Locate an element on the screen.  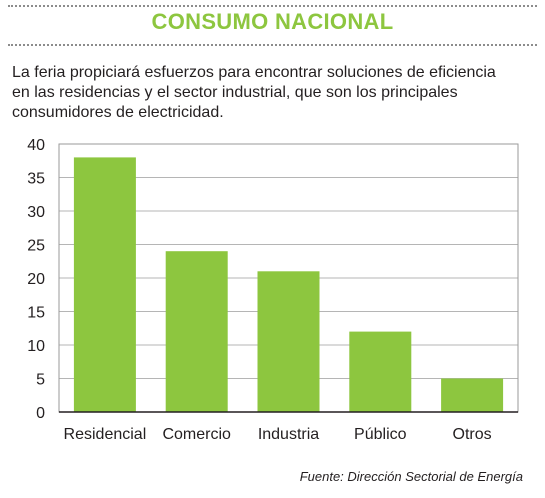
y-tick-label: 15 is located at coordinates (36, 313).